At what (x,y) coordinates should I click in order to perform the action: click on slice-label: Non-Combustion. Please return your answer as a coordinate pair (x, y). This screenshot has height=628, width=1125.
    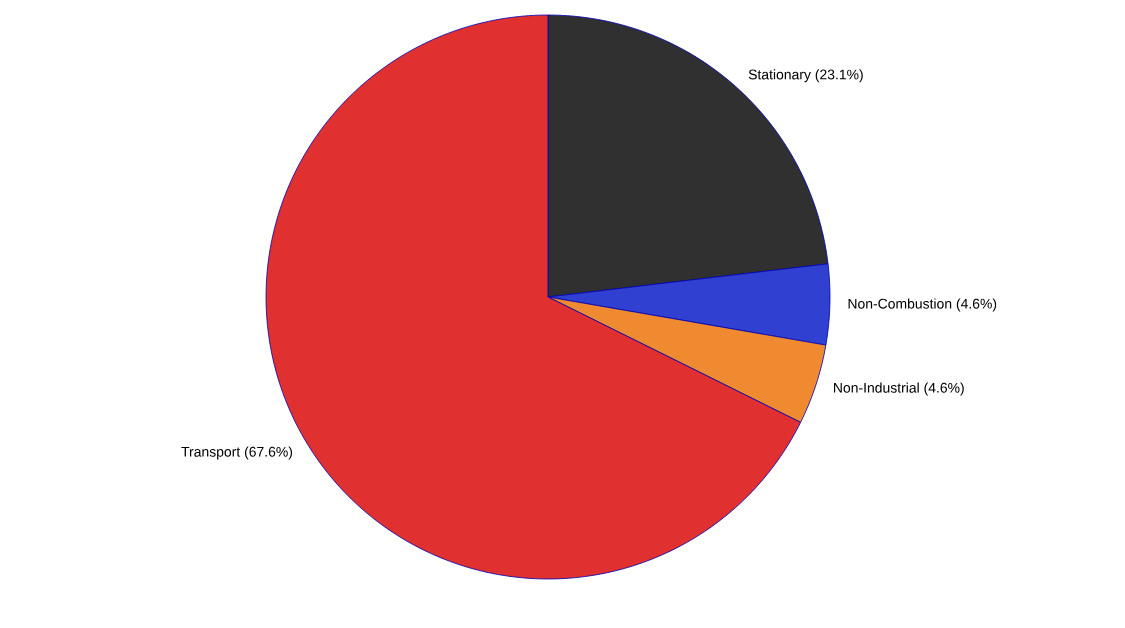
    Looking at the image, I should click on (900, 303).